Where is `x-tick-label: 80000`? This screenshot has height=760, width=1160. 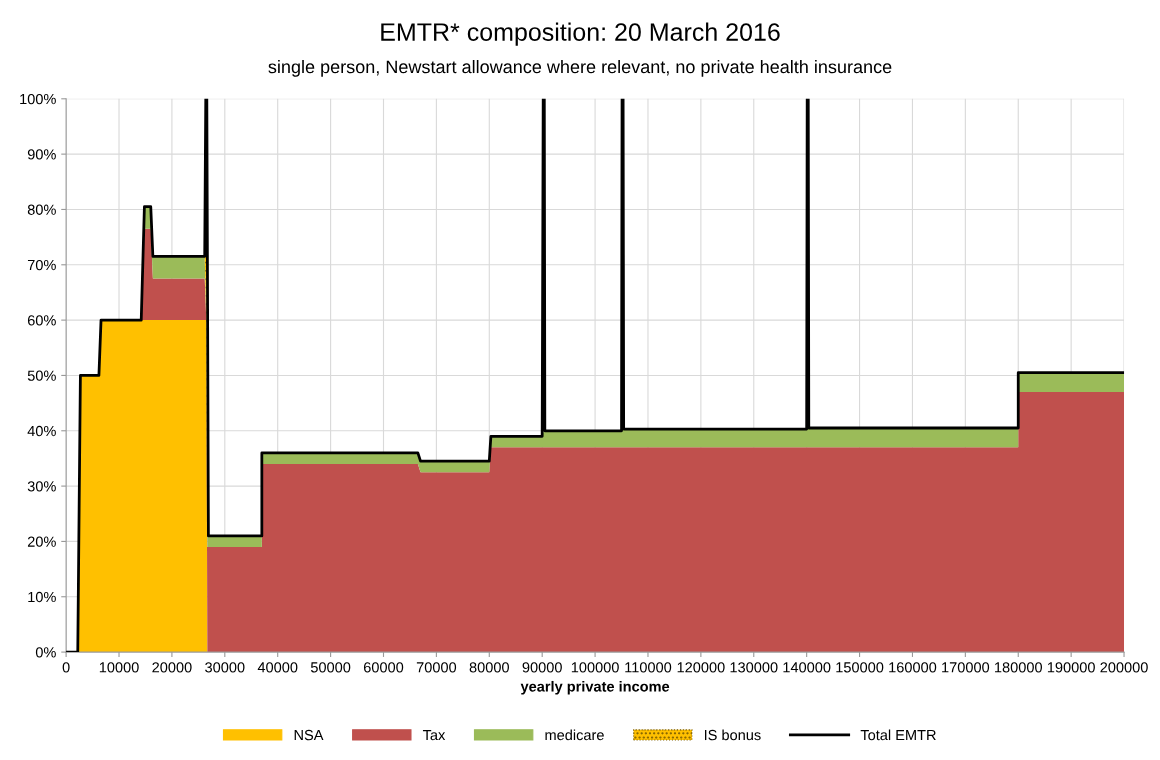
x-tick-label: 80000 is located at coordinates (489, 667).